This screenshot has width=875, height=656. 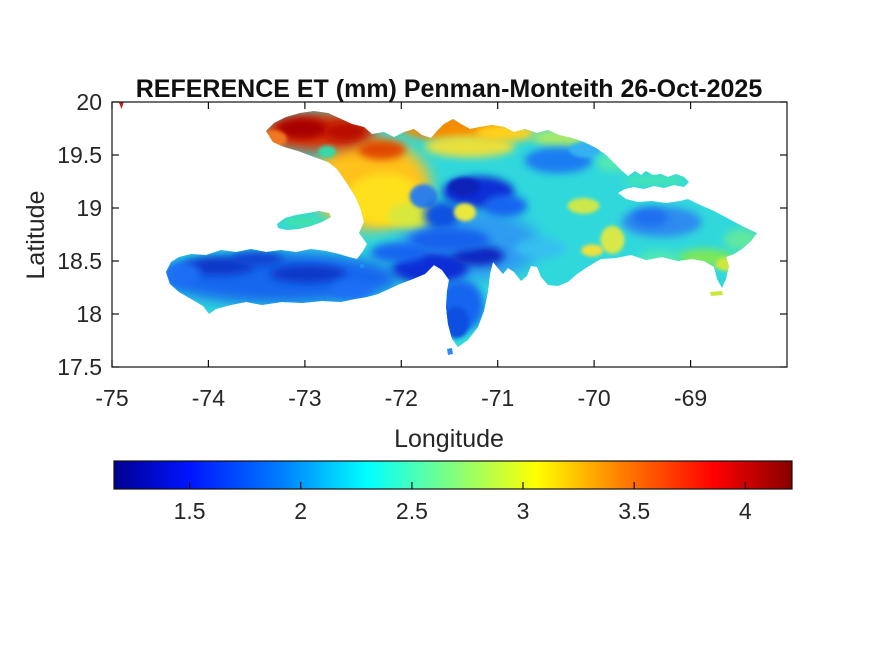 I want to click on y-tick-labels: 20 19.5 19 18.5 18 17.5, so click(x=79, y=234).